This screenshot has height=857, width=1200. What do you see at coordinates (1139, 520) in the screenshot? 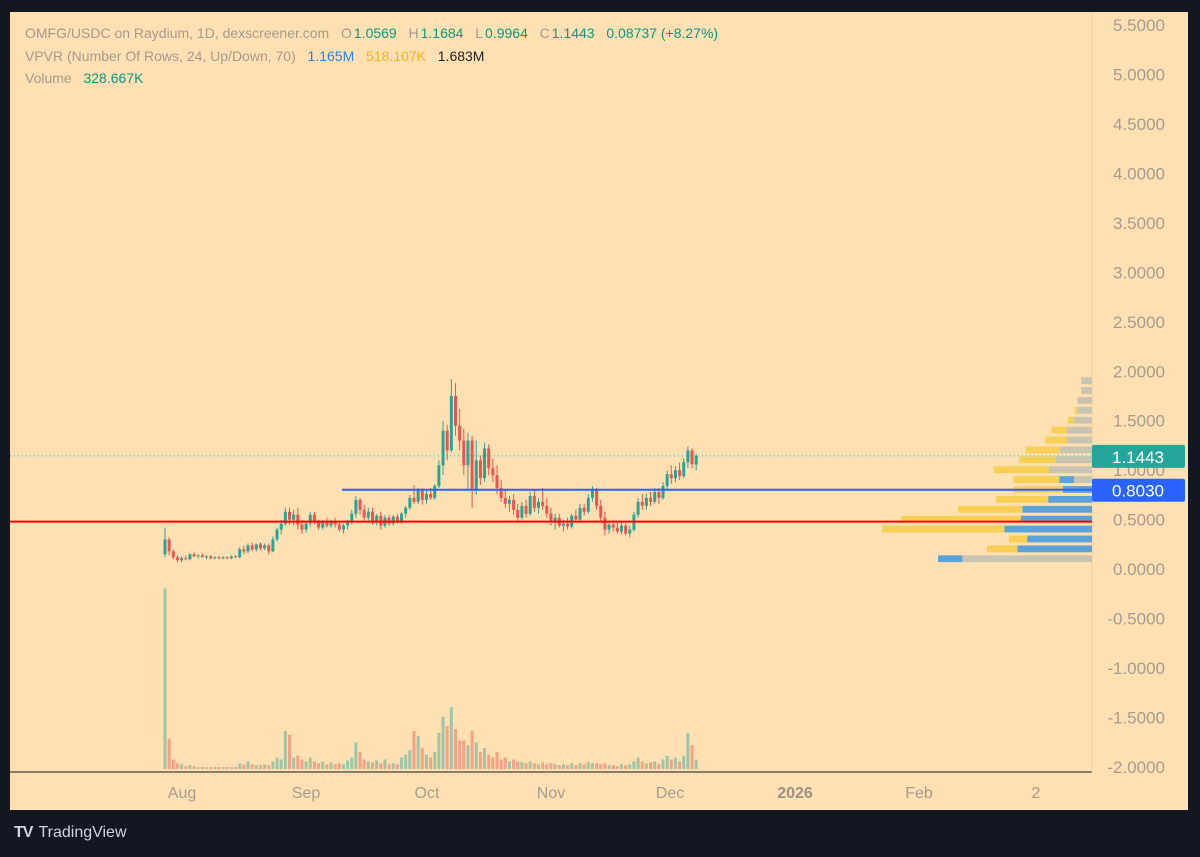
I see `y-tick-label: 0.5000` at bounding box center [1139, 520].